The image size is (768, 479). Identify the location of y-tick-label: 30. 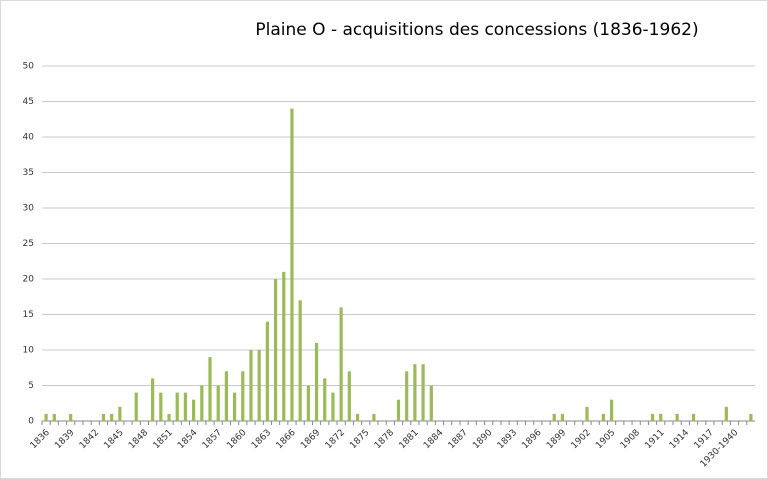
(29, 209).